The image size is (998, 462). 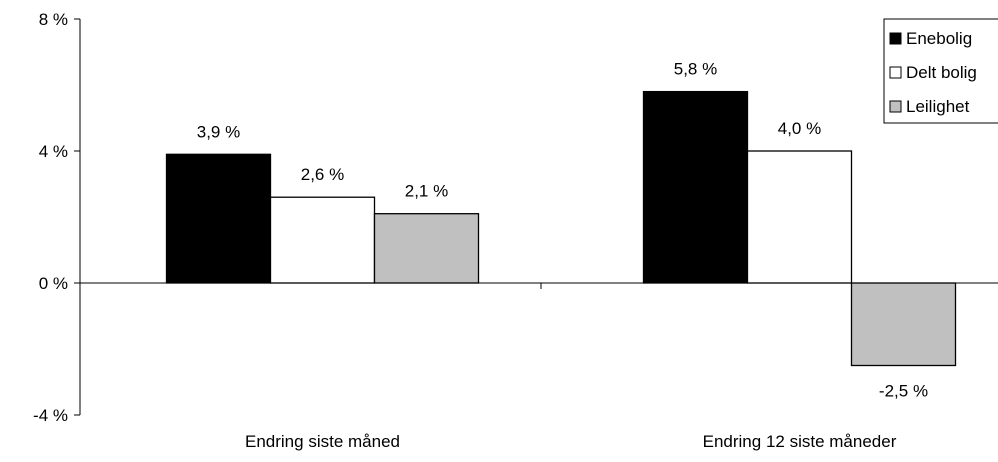 What do you see at coordinates (53, 151) in the screenshot?
I see `y-tick-label: 4 %` at bounding box center [53, 151].